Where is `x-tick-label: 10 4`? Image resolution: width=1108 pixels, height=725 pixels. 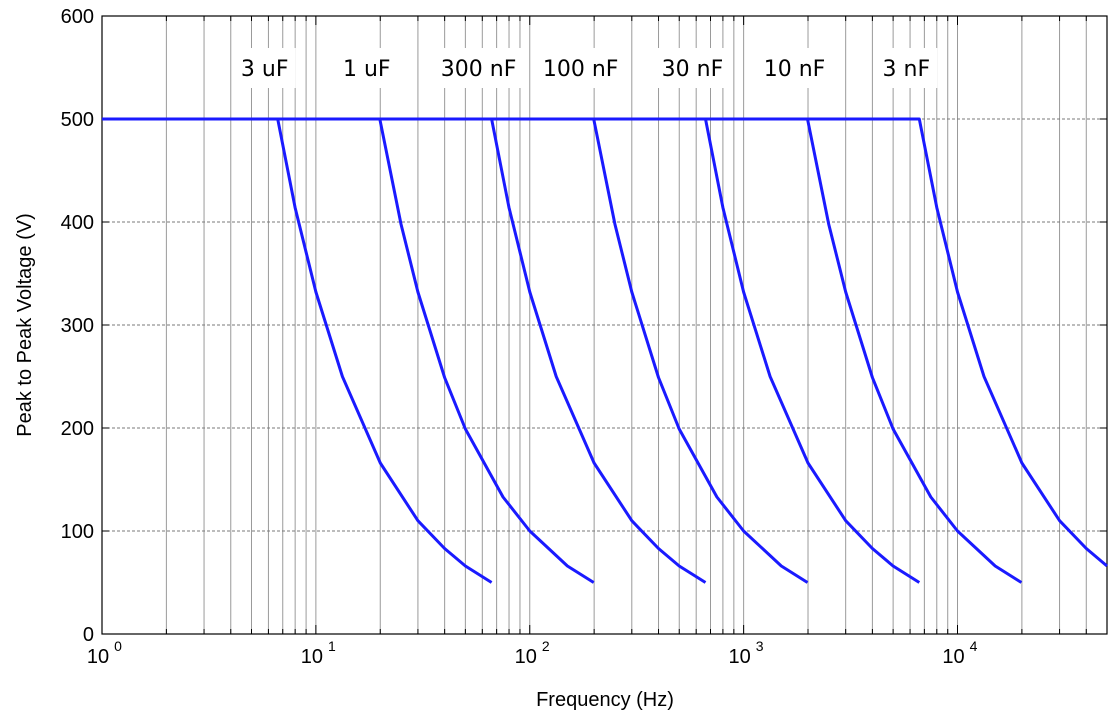 x-tick-label: 10 4 is located at coordinates (959, 653).